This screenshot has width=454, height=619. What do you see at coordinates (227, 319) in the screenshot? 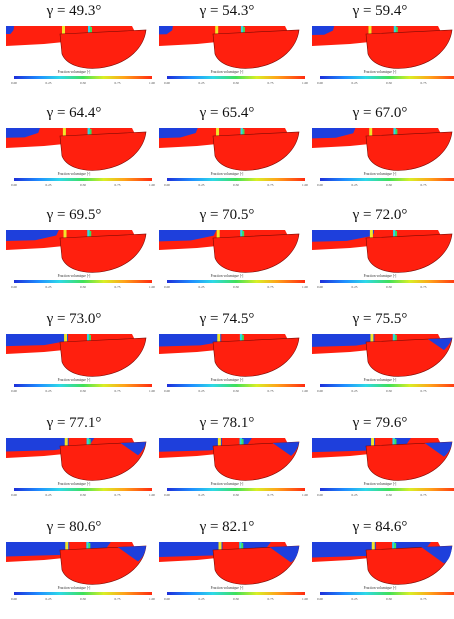
I see `panel-title: γ = 74.5°` at bounding box center [227, 319].